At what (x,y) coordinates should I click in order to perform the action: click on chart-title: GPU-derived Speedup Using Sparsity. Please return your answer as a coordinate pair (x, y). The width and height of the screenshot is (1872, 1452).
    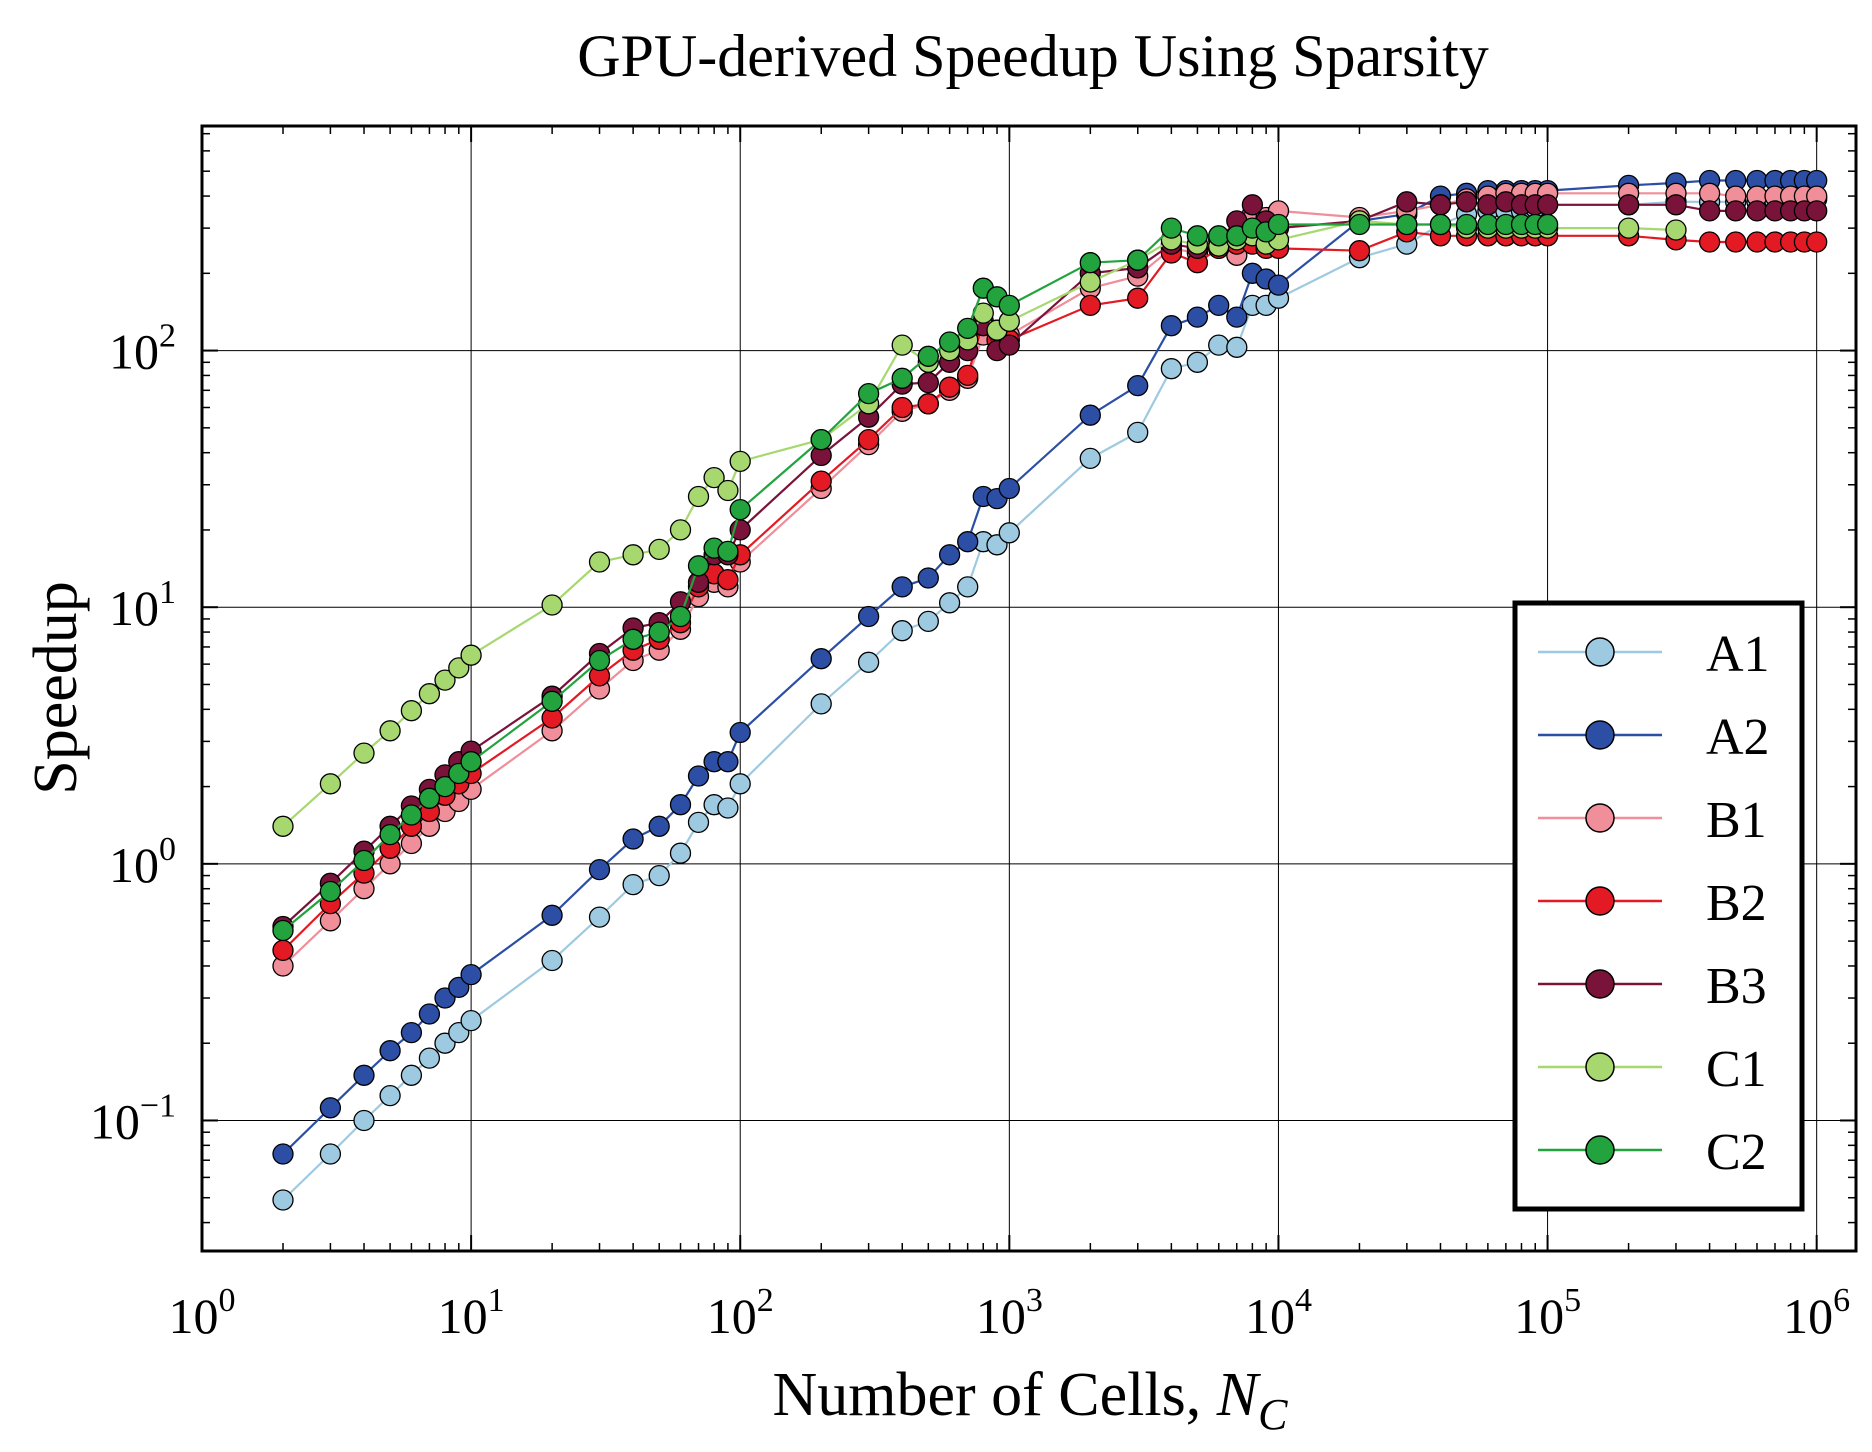
    Looking at the image, I should click on (1033, 56).